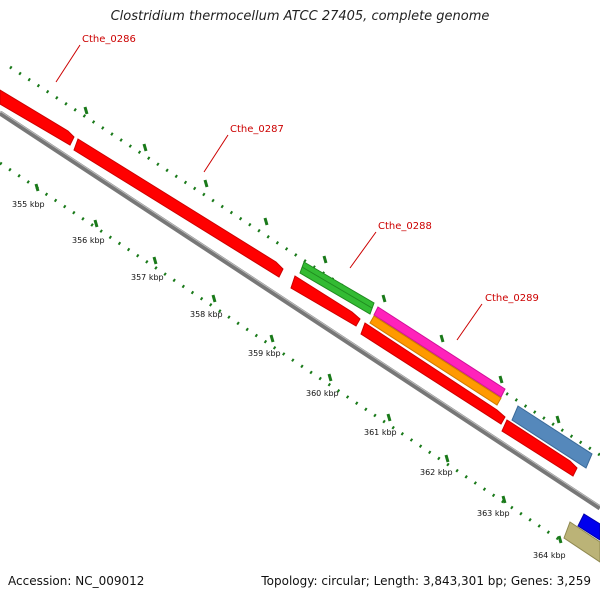  What do you see at coordinates (512, 298) in the screenshot?
I see `gene-label-cthe-0289: Cthe_0289` at bounding box center [512, 298].